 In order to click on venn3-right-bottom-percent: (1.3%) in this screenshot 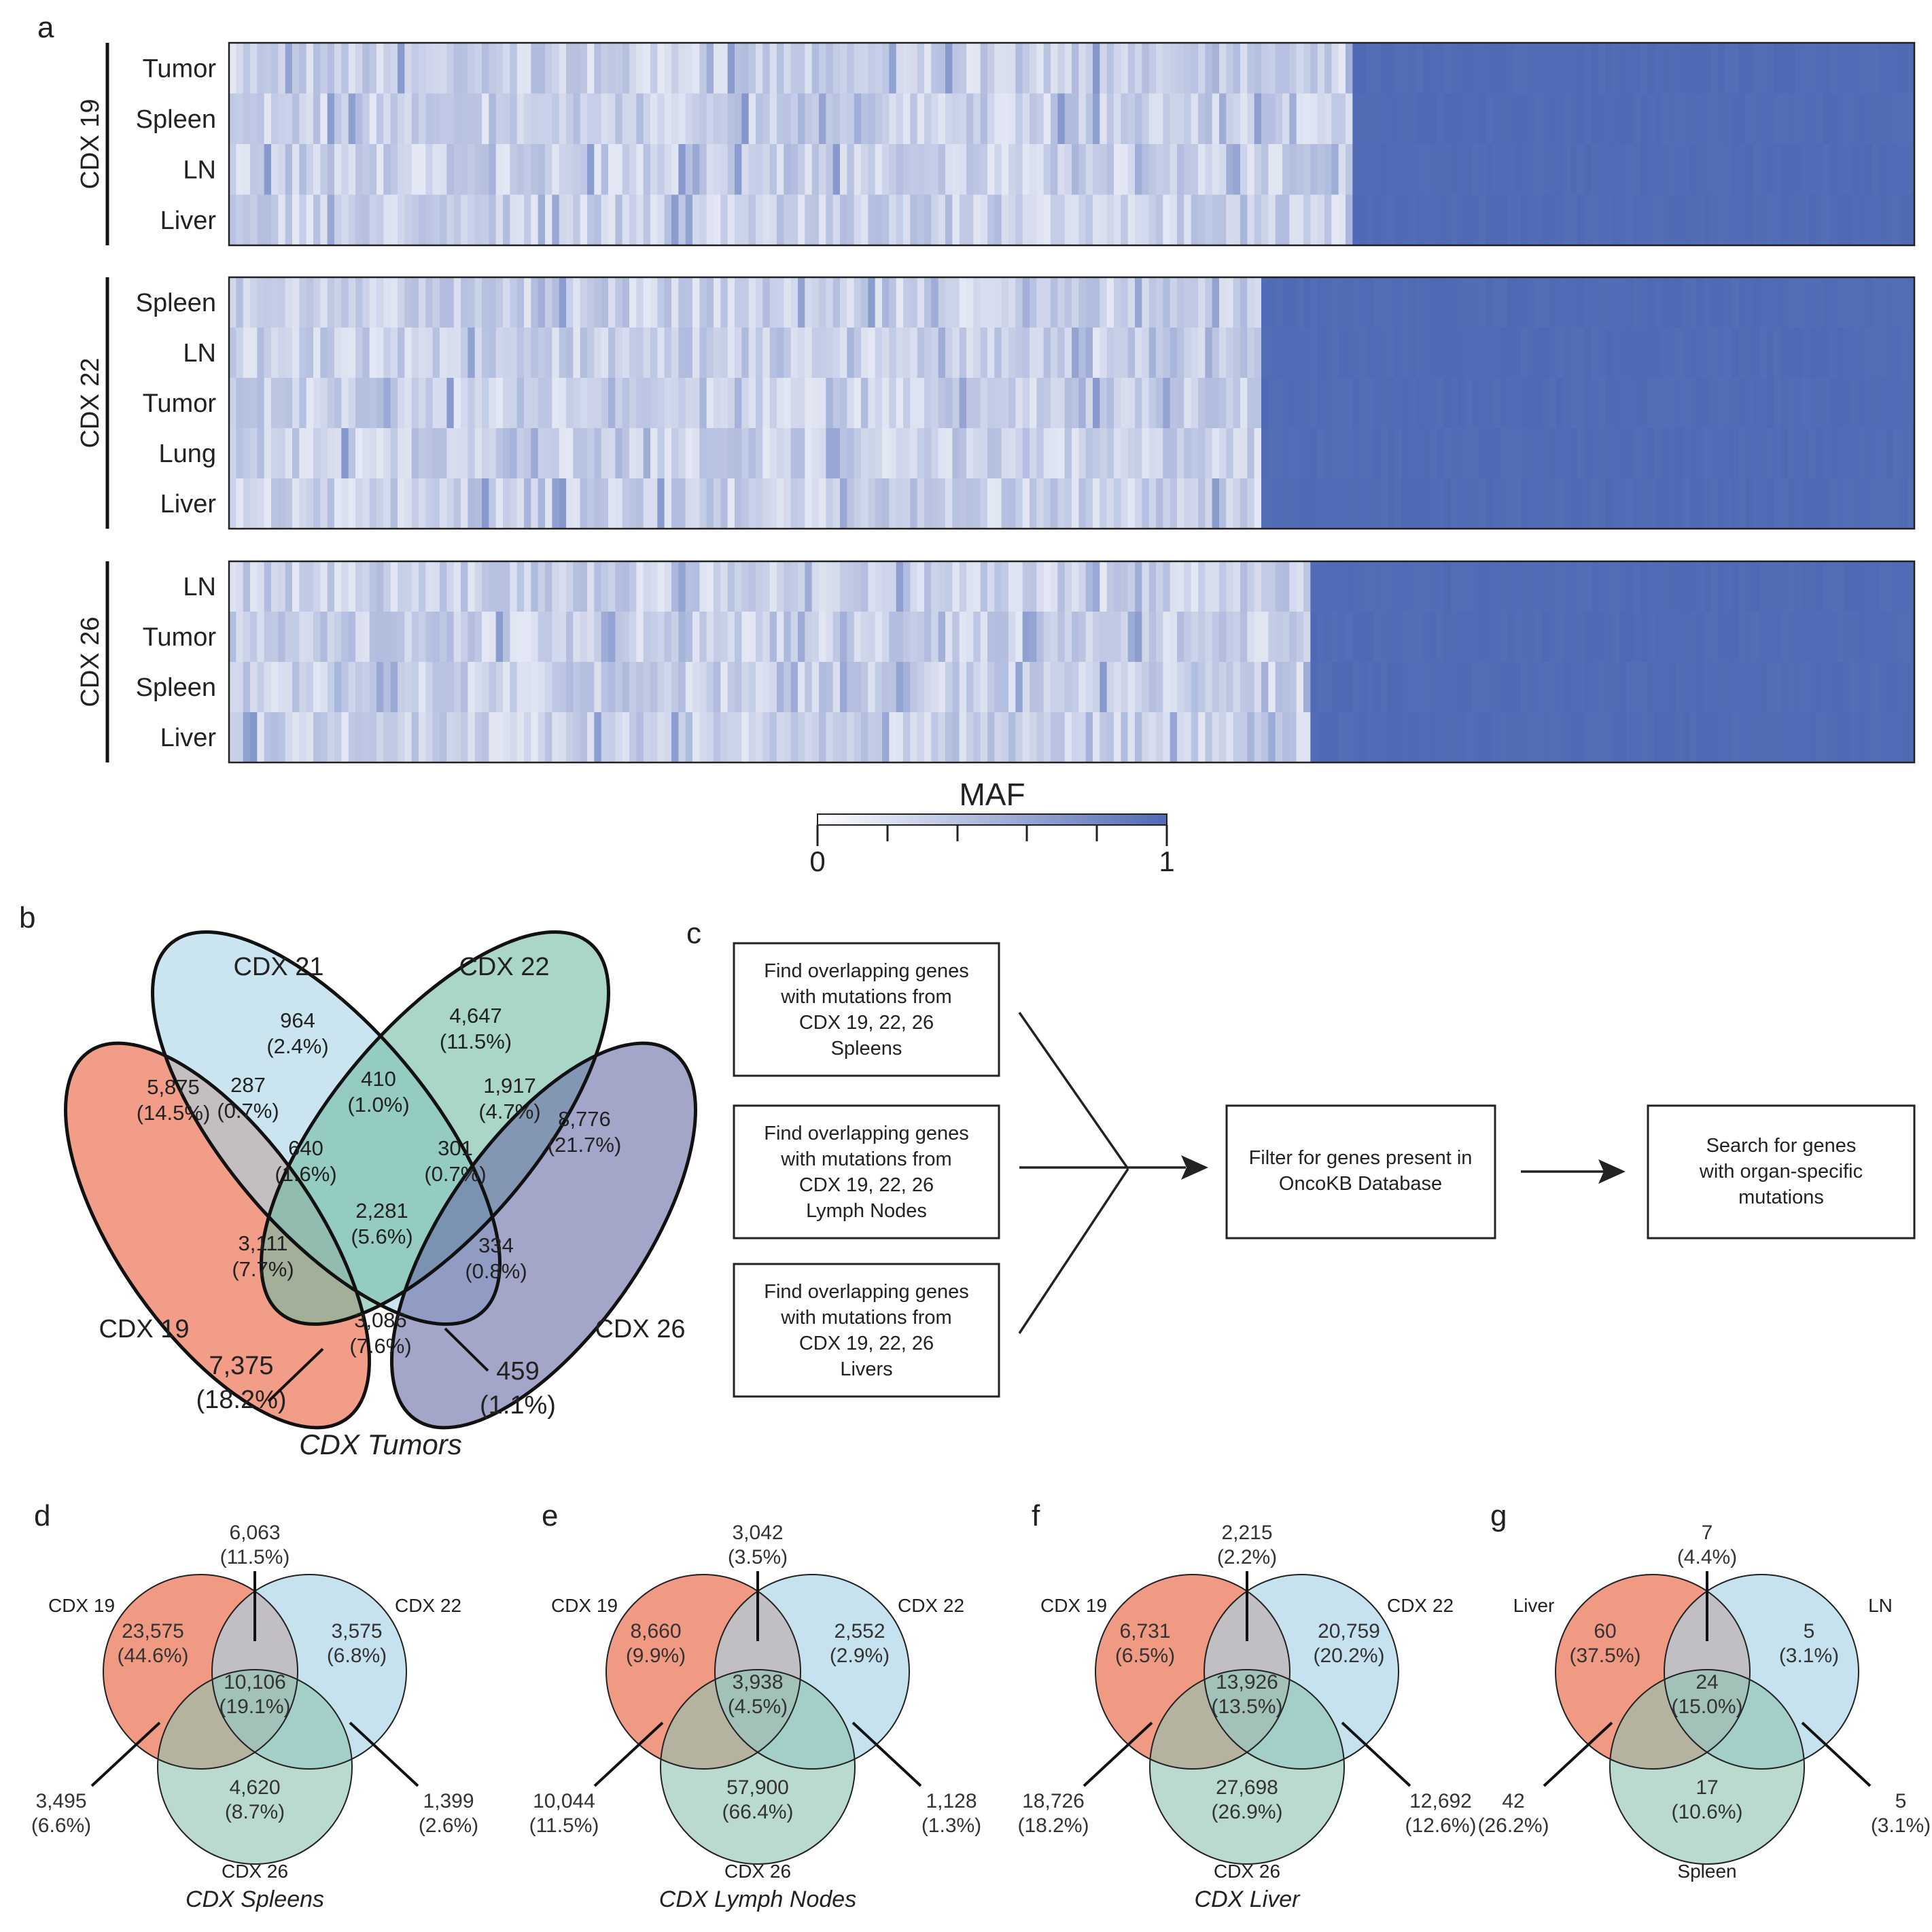, I will do `click(951, 1825)`.